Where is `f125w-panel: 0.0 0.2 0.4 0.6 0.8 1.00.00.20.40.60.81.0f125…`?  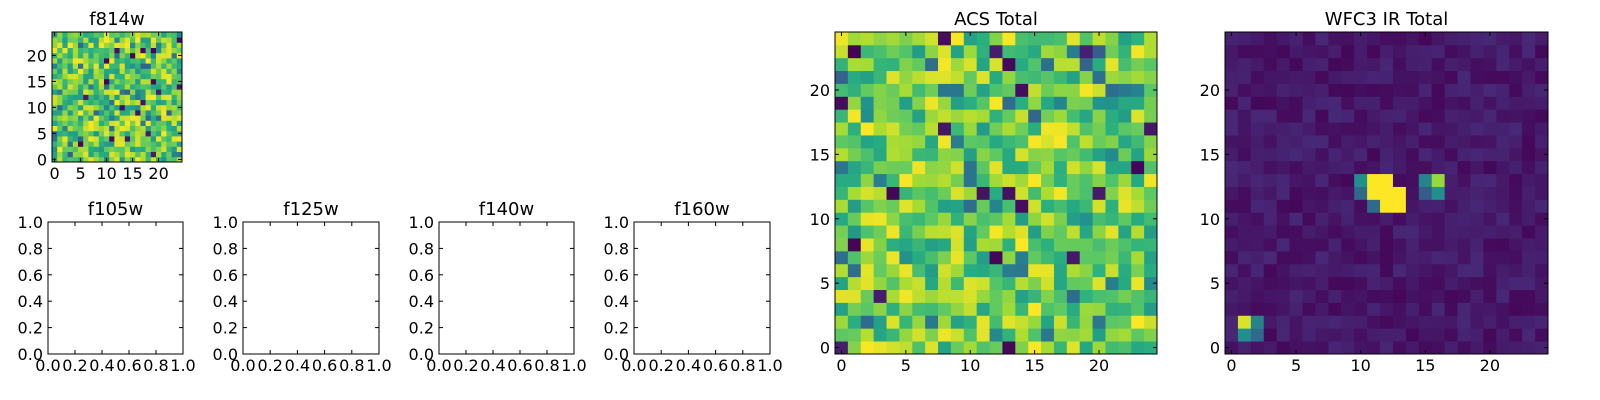
f125w-panel: 0.0 0.2 0.4 0.6 0.8 1.00.00.20.40.60.81.0f125… is located at coordinates (302, 287).